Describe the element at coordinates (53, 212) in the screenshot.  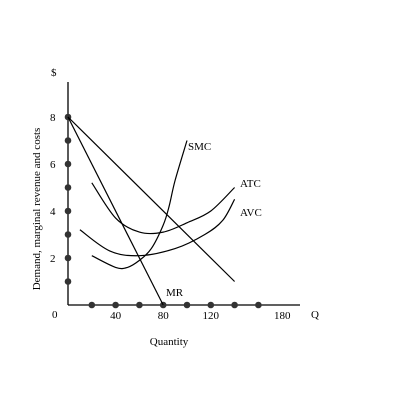
I see `y-tick-label-4: 4` at that location.